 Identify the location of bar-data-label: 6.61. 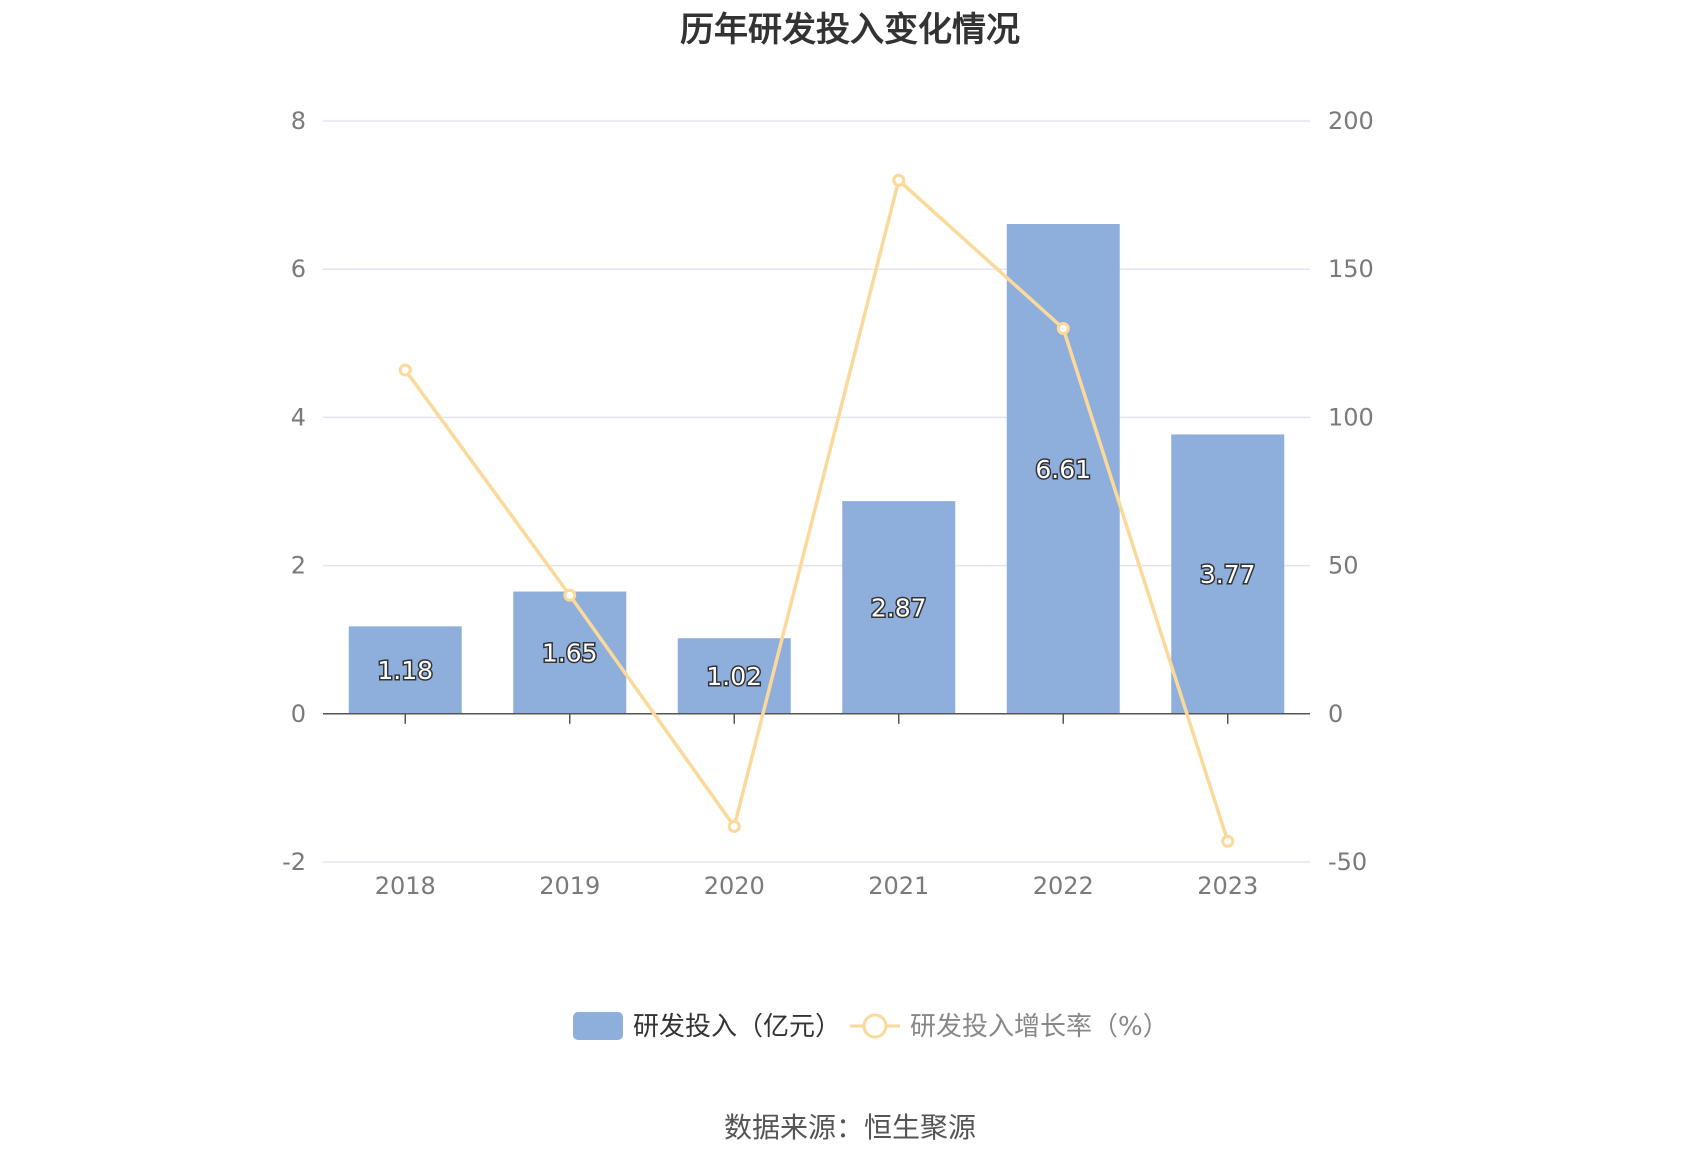
(1063, 469).